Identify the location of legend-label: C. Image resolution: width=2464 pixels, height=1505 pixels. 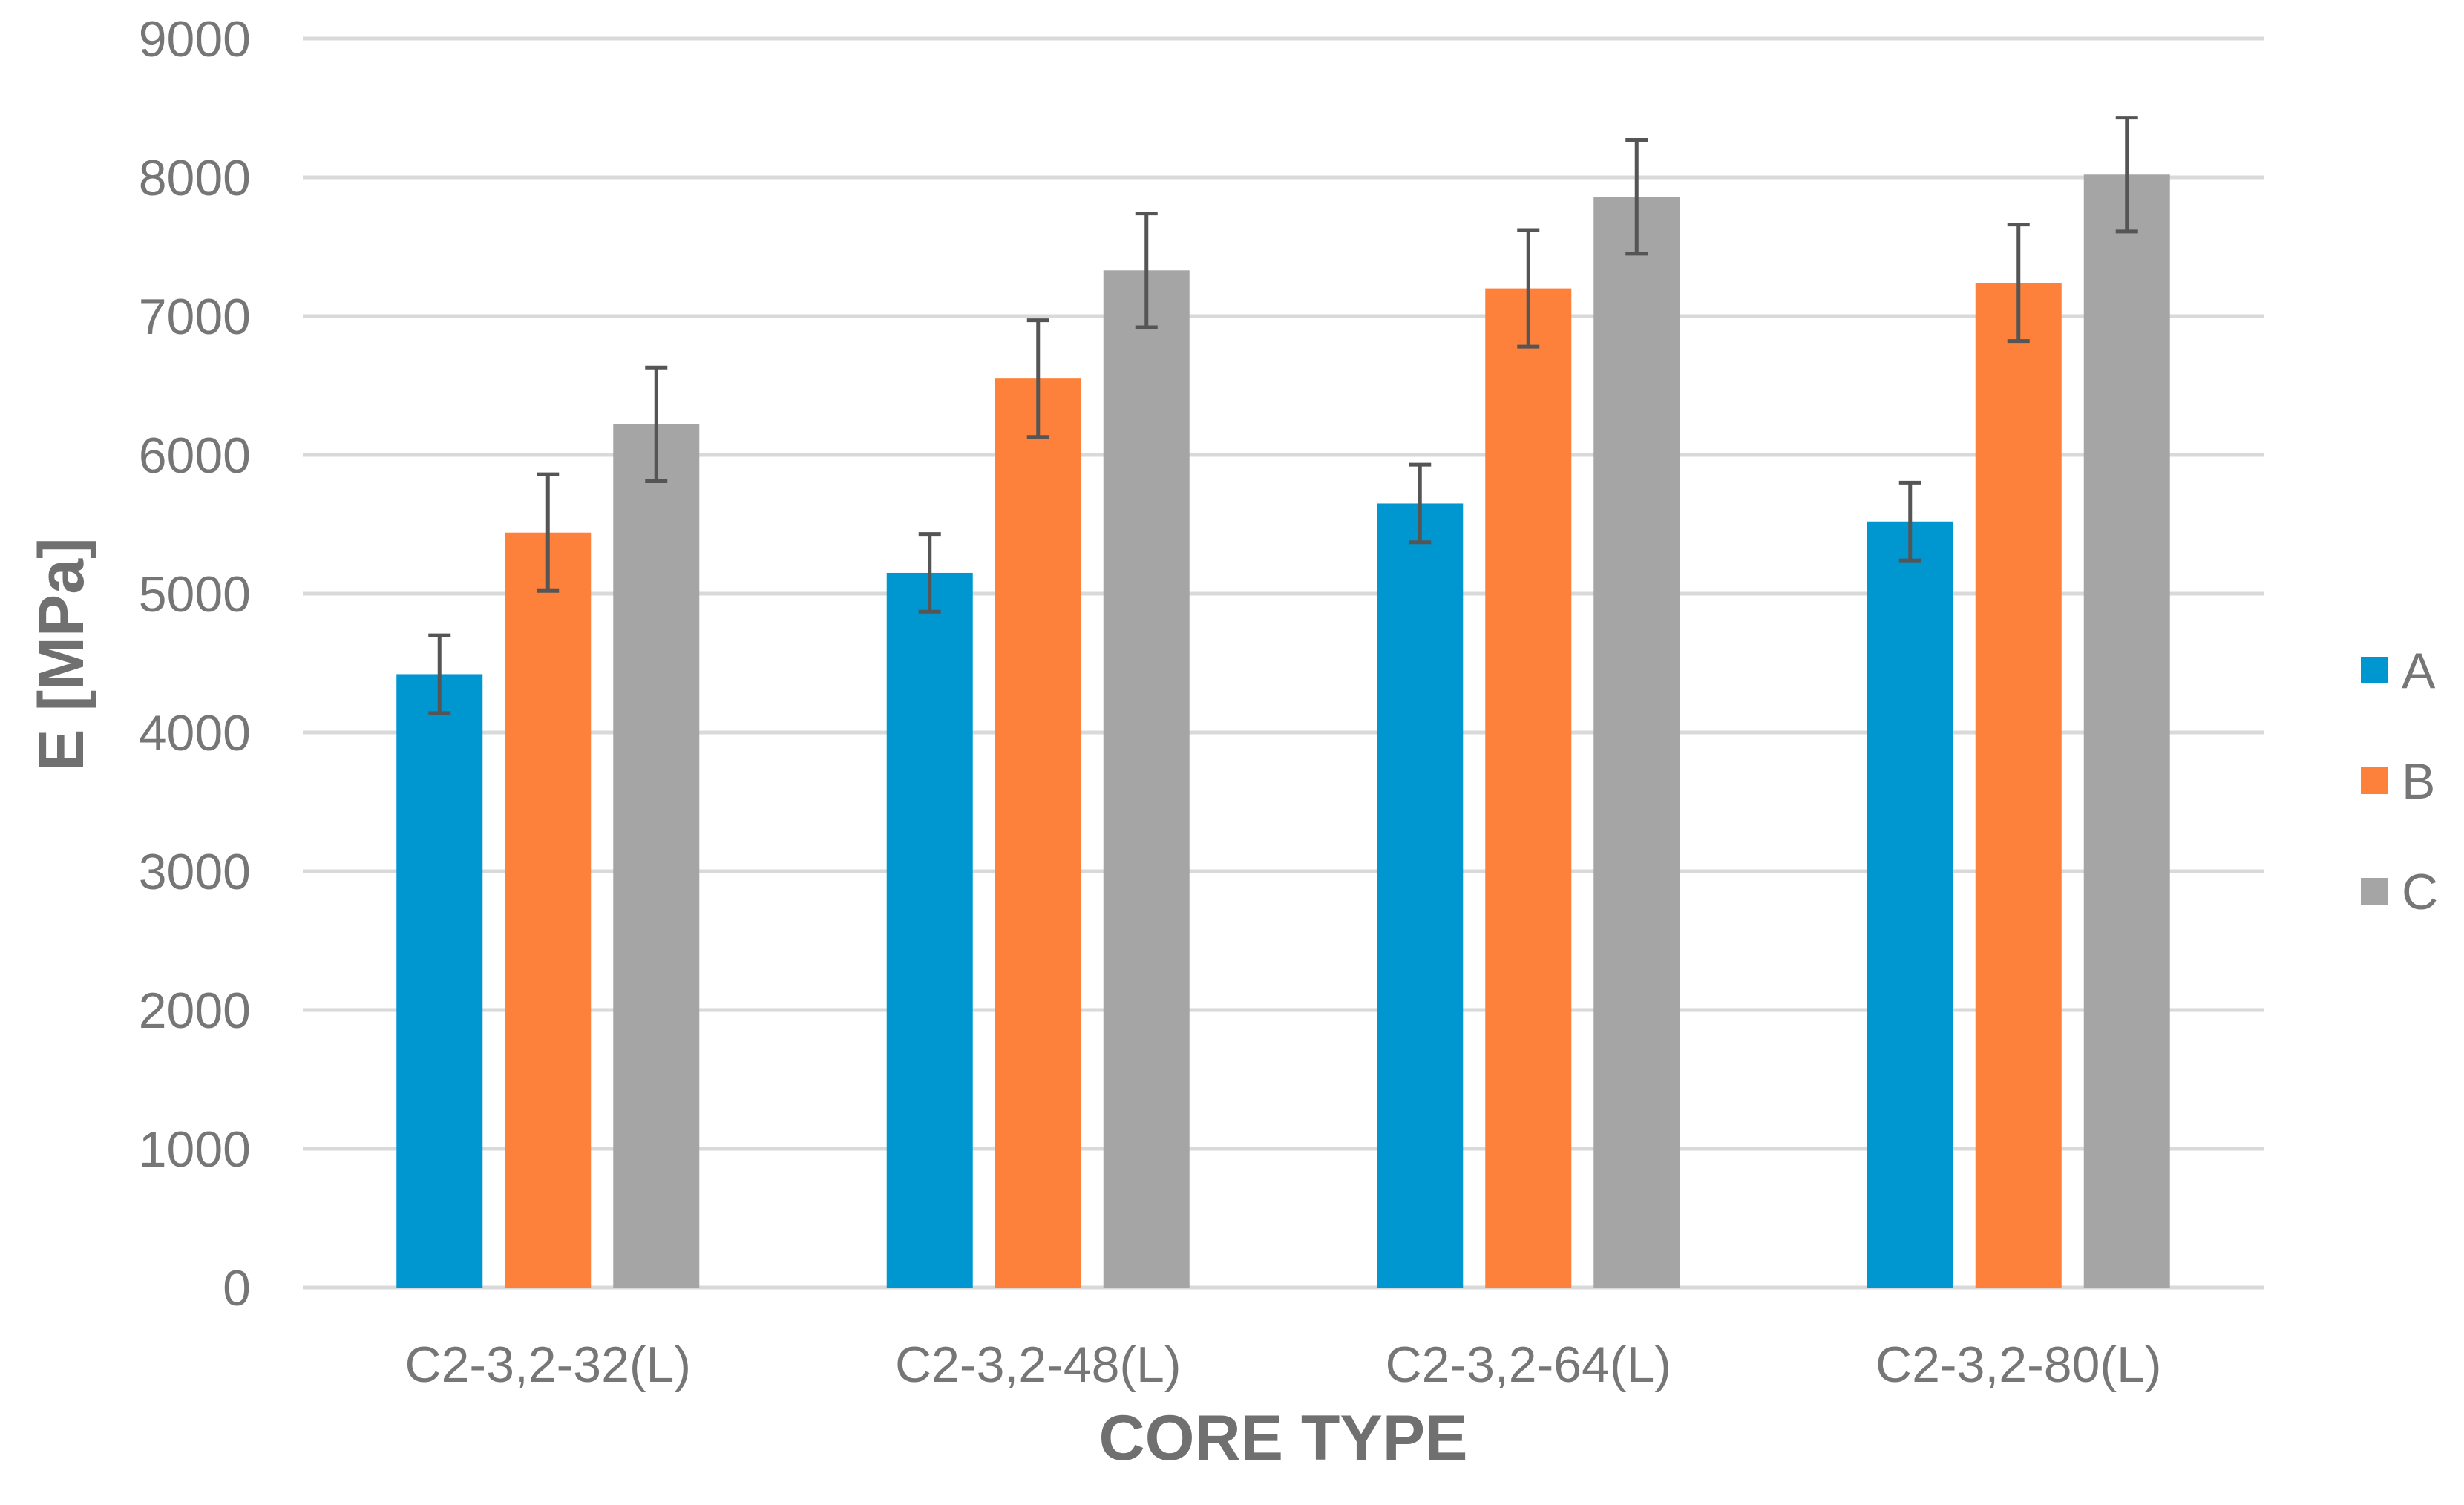
(2420, 892).